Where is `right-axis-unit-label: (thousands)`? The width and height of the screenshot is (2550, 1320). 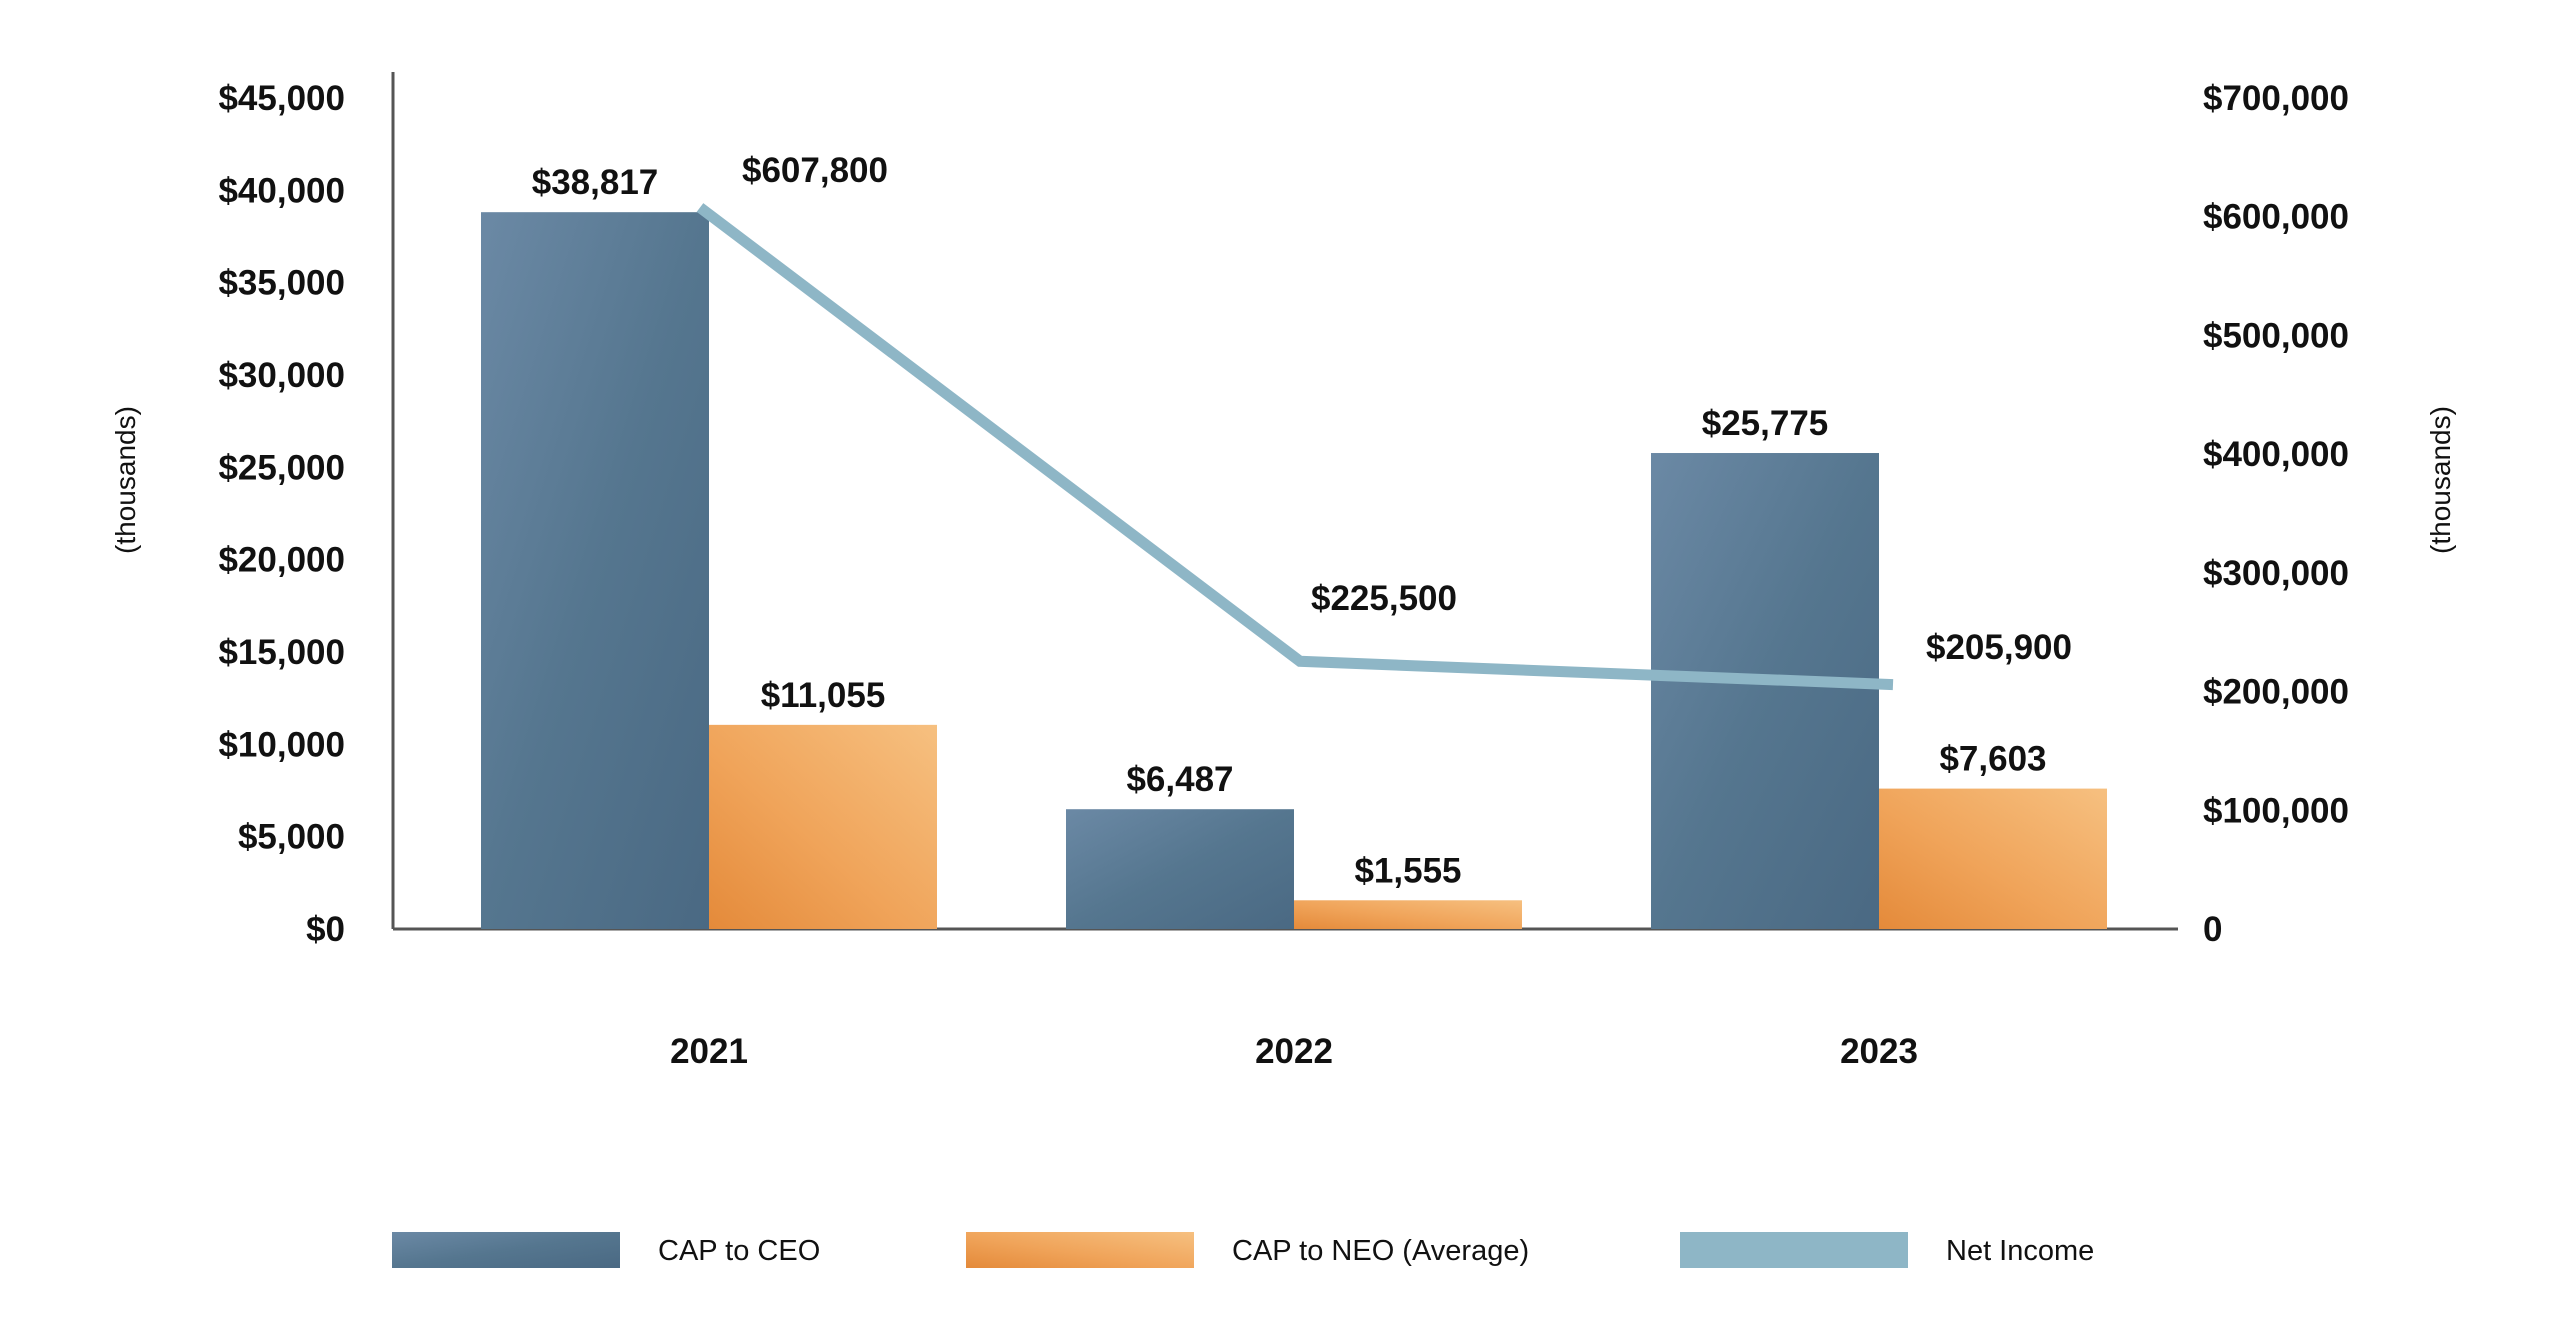
right-axis-unit-label: (thousands) is located at coordinates (2440, 480).